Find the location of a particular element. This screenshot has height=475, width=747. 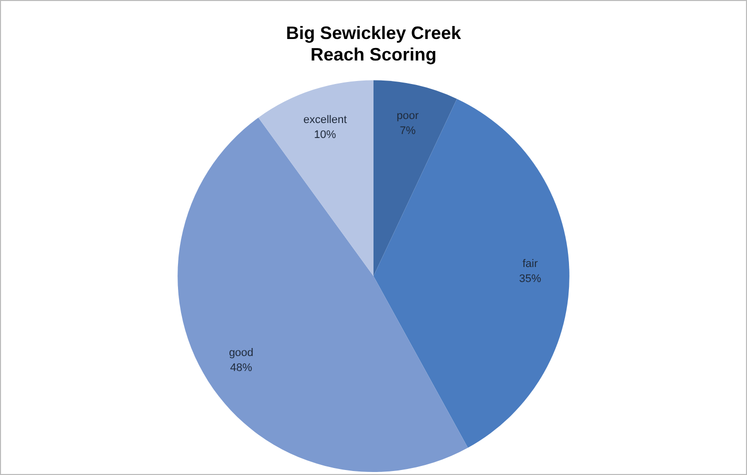

slice-label: poor is located at coordinates (408, 116).